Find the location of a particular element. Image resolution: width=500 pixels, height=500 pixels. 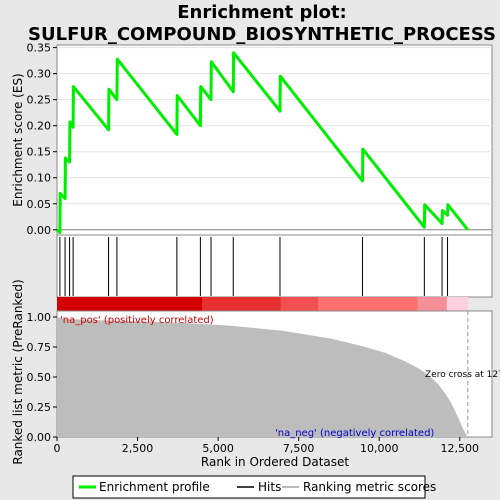

ranking-heat-bar is located at coordinates (262, 304).